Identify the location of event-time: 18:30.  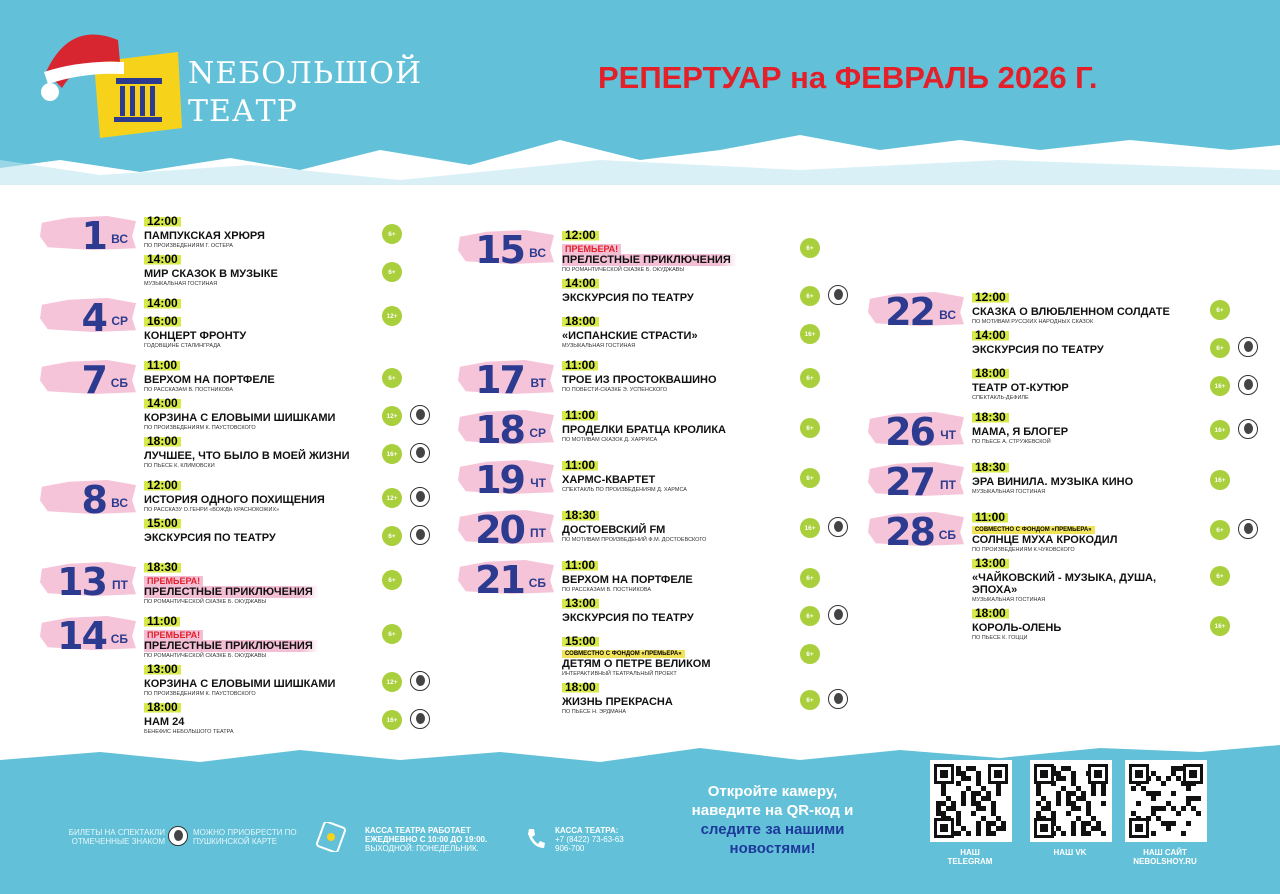
(580, 515).